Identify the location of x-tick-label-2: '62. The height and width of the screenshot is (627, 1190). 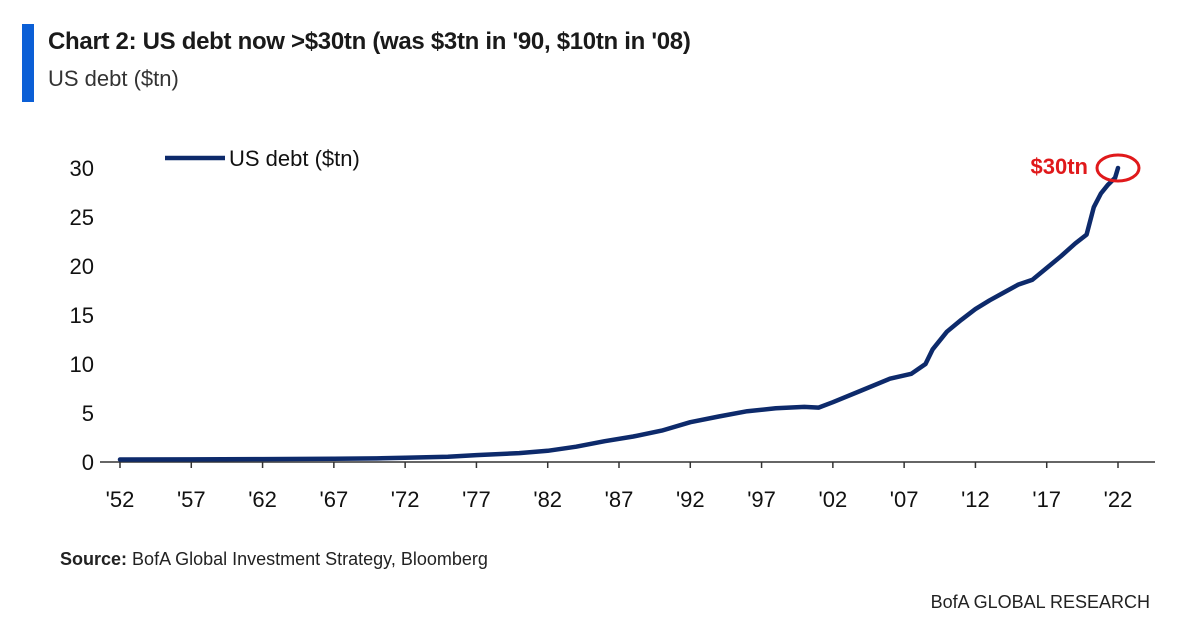
(262, 499).